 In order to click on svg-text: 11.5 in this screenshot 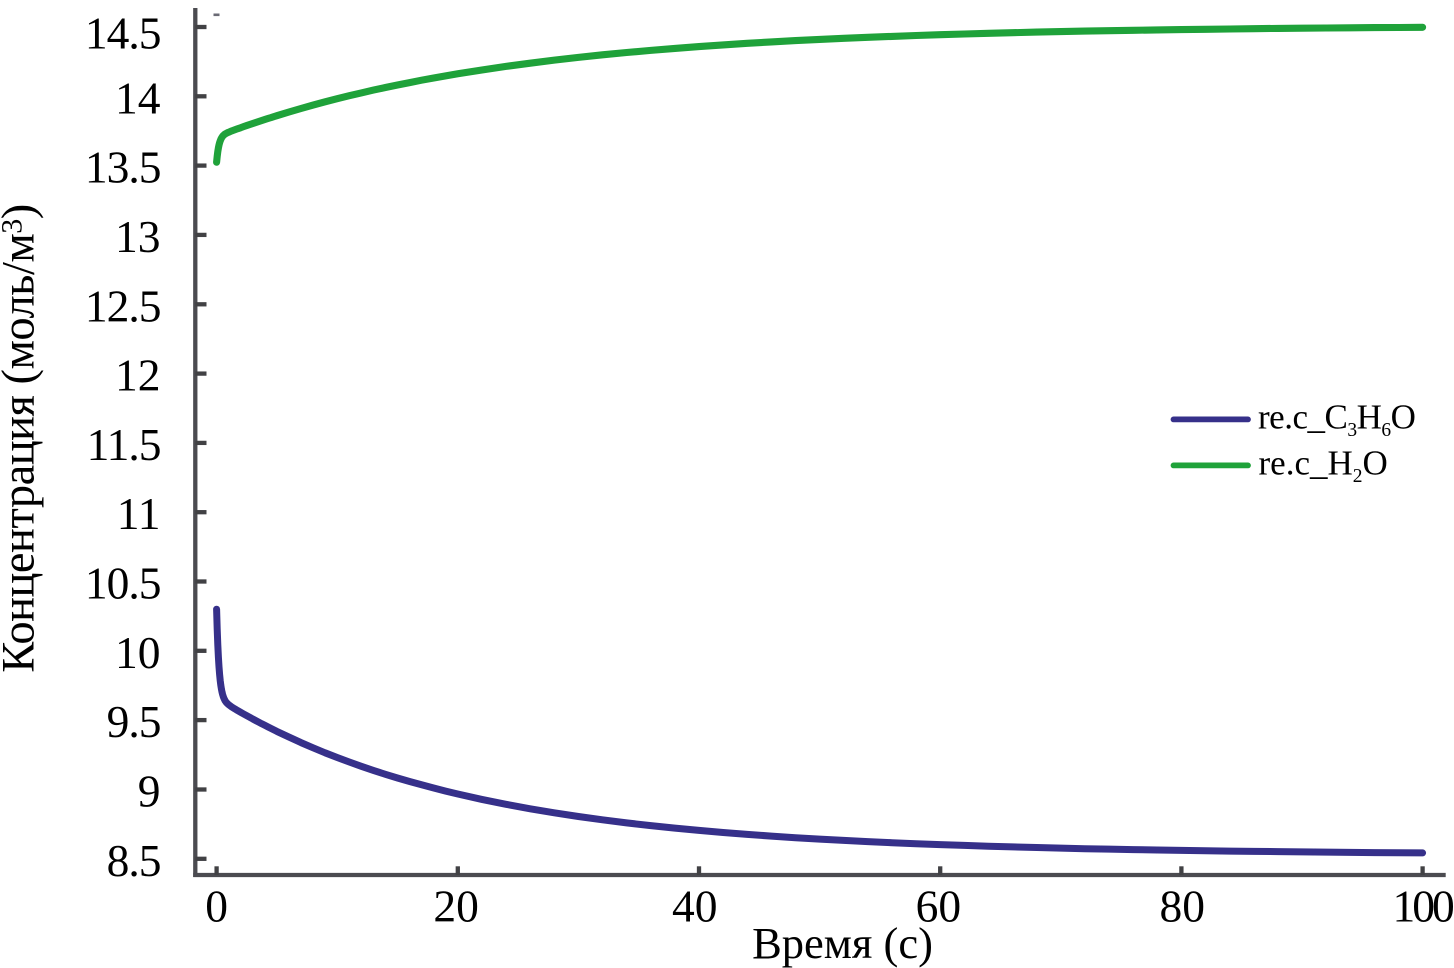, I will do `click(124, 444)`.